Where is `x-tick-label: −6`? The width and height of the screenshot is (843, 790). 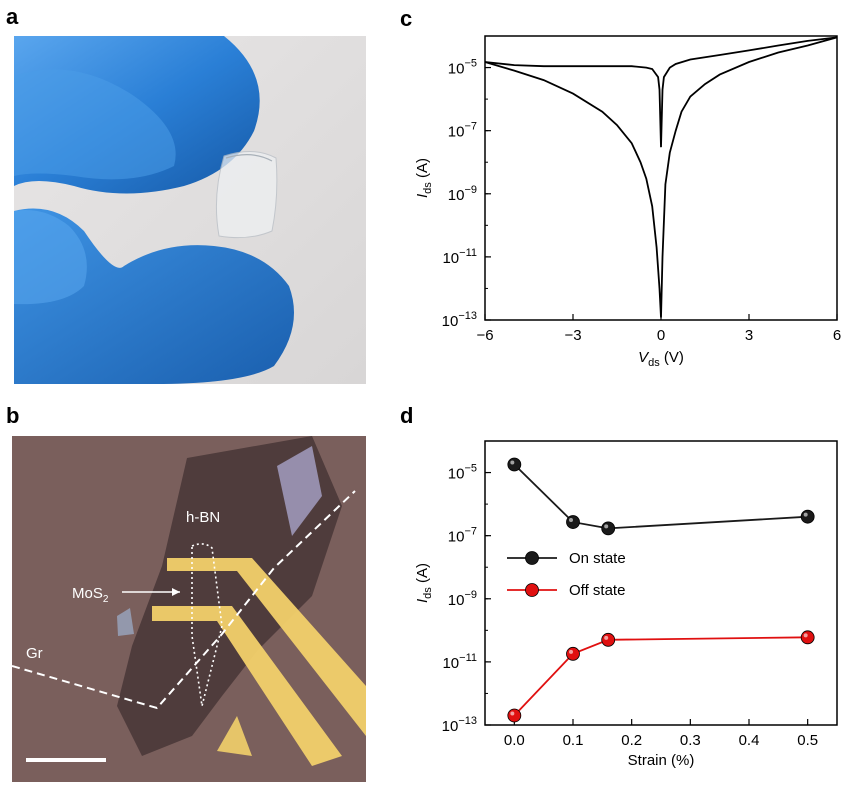 x-tick-label: −6 is located at coordinates (484, 335).